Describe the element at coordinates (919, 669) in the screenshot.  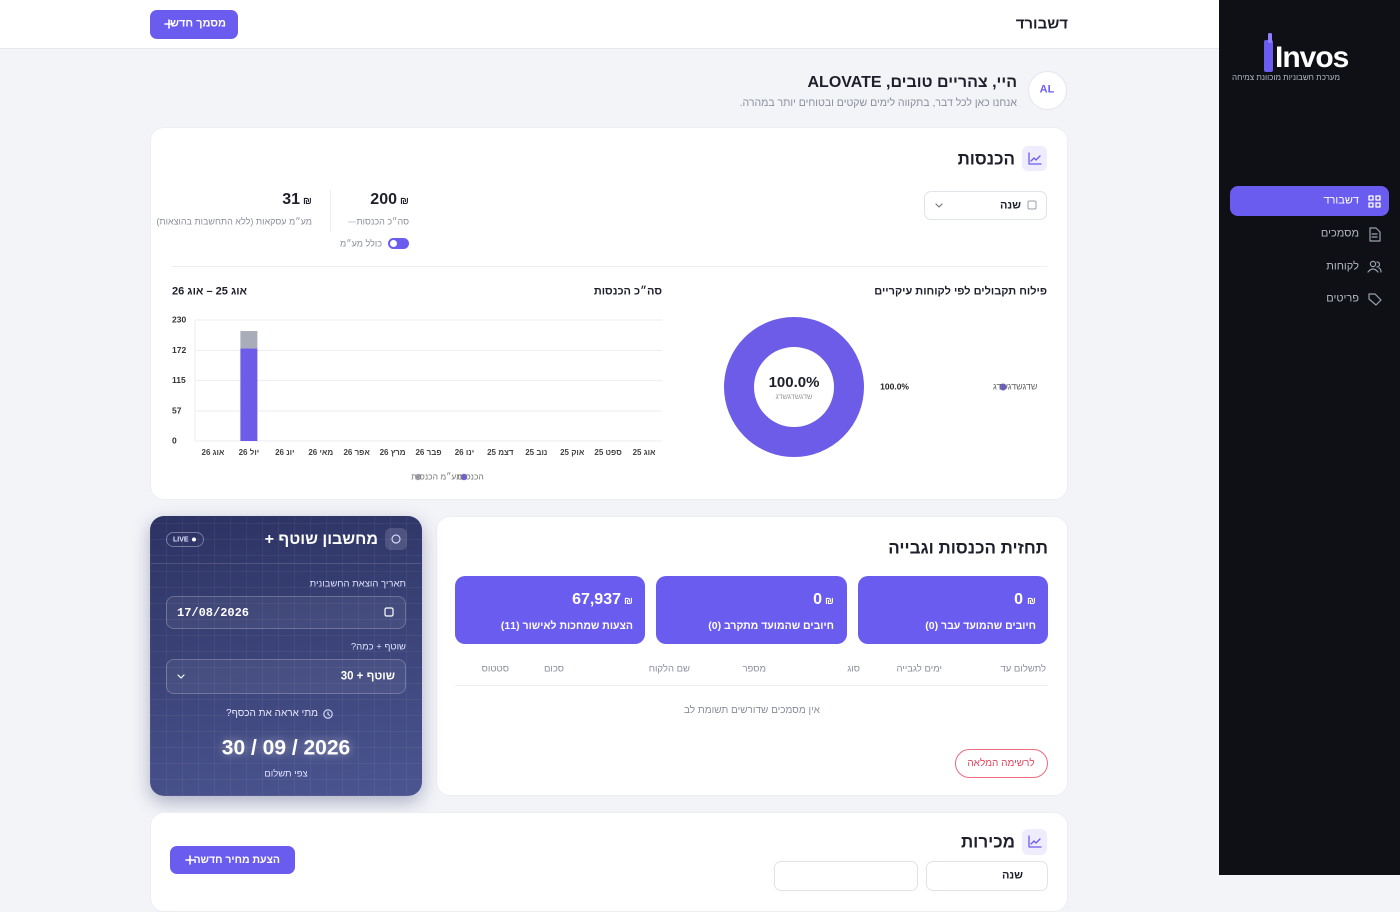
I see `column-header: ימים לגבייה` at that location.